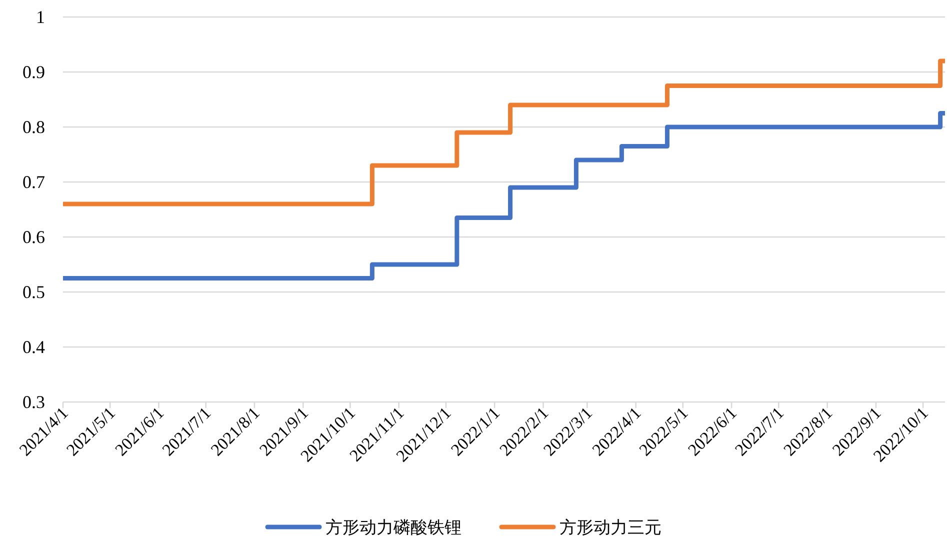  Describe the element at coordinates (33, 127) in the screenshot. I see `y-tick-label: 0.8` at that location.